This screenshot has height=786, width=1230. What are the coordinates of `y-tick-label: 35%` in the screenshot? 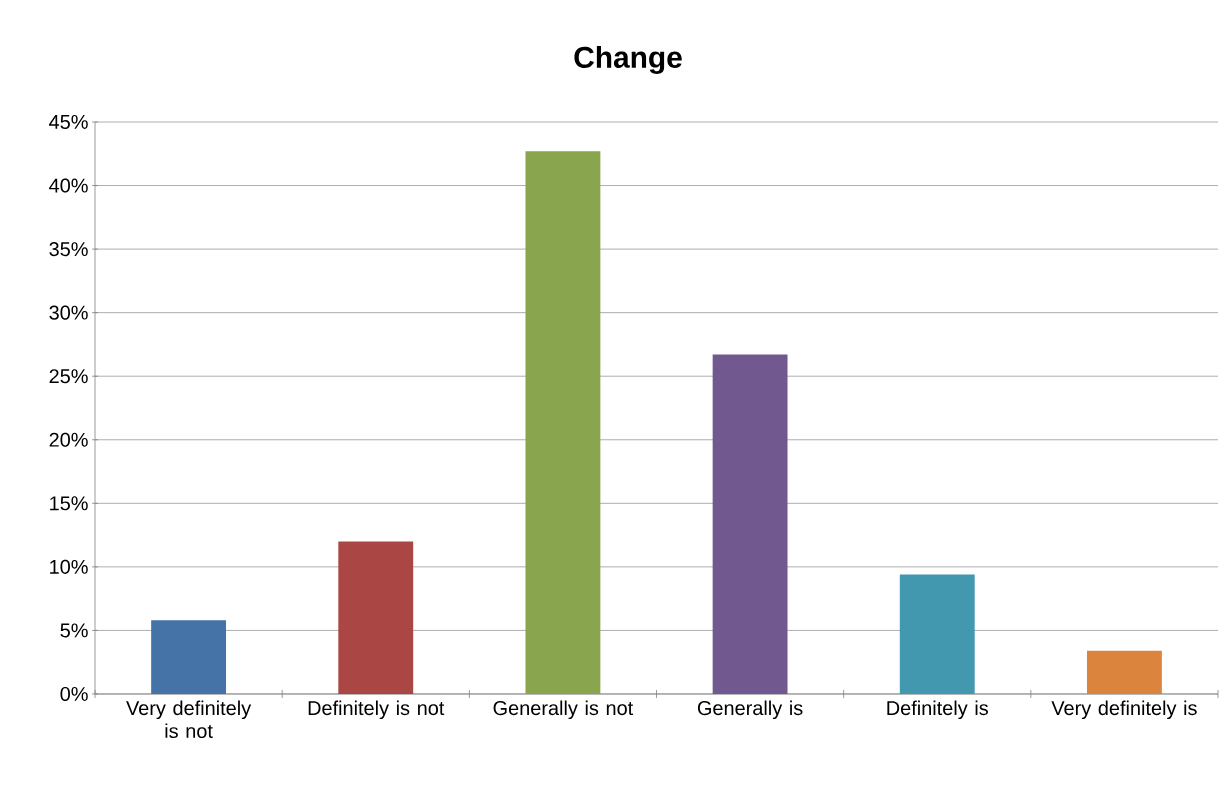 It's located at (68, 249).